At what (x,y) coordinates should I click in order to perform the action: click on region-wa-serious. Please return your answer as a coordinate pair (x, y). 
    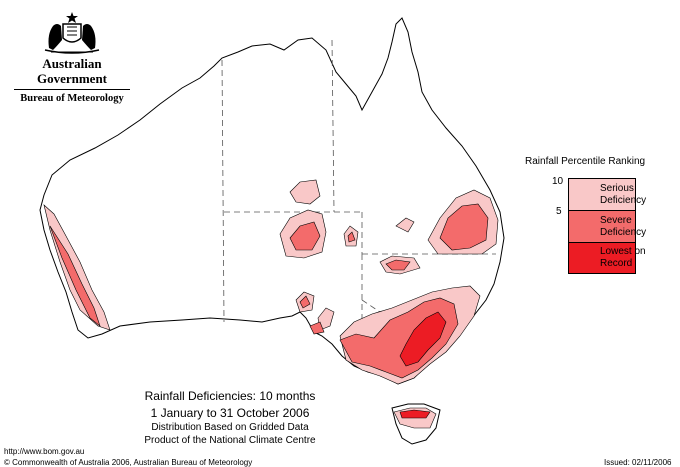
    Looking at the image, I should click on (77, 267).